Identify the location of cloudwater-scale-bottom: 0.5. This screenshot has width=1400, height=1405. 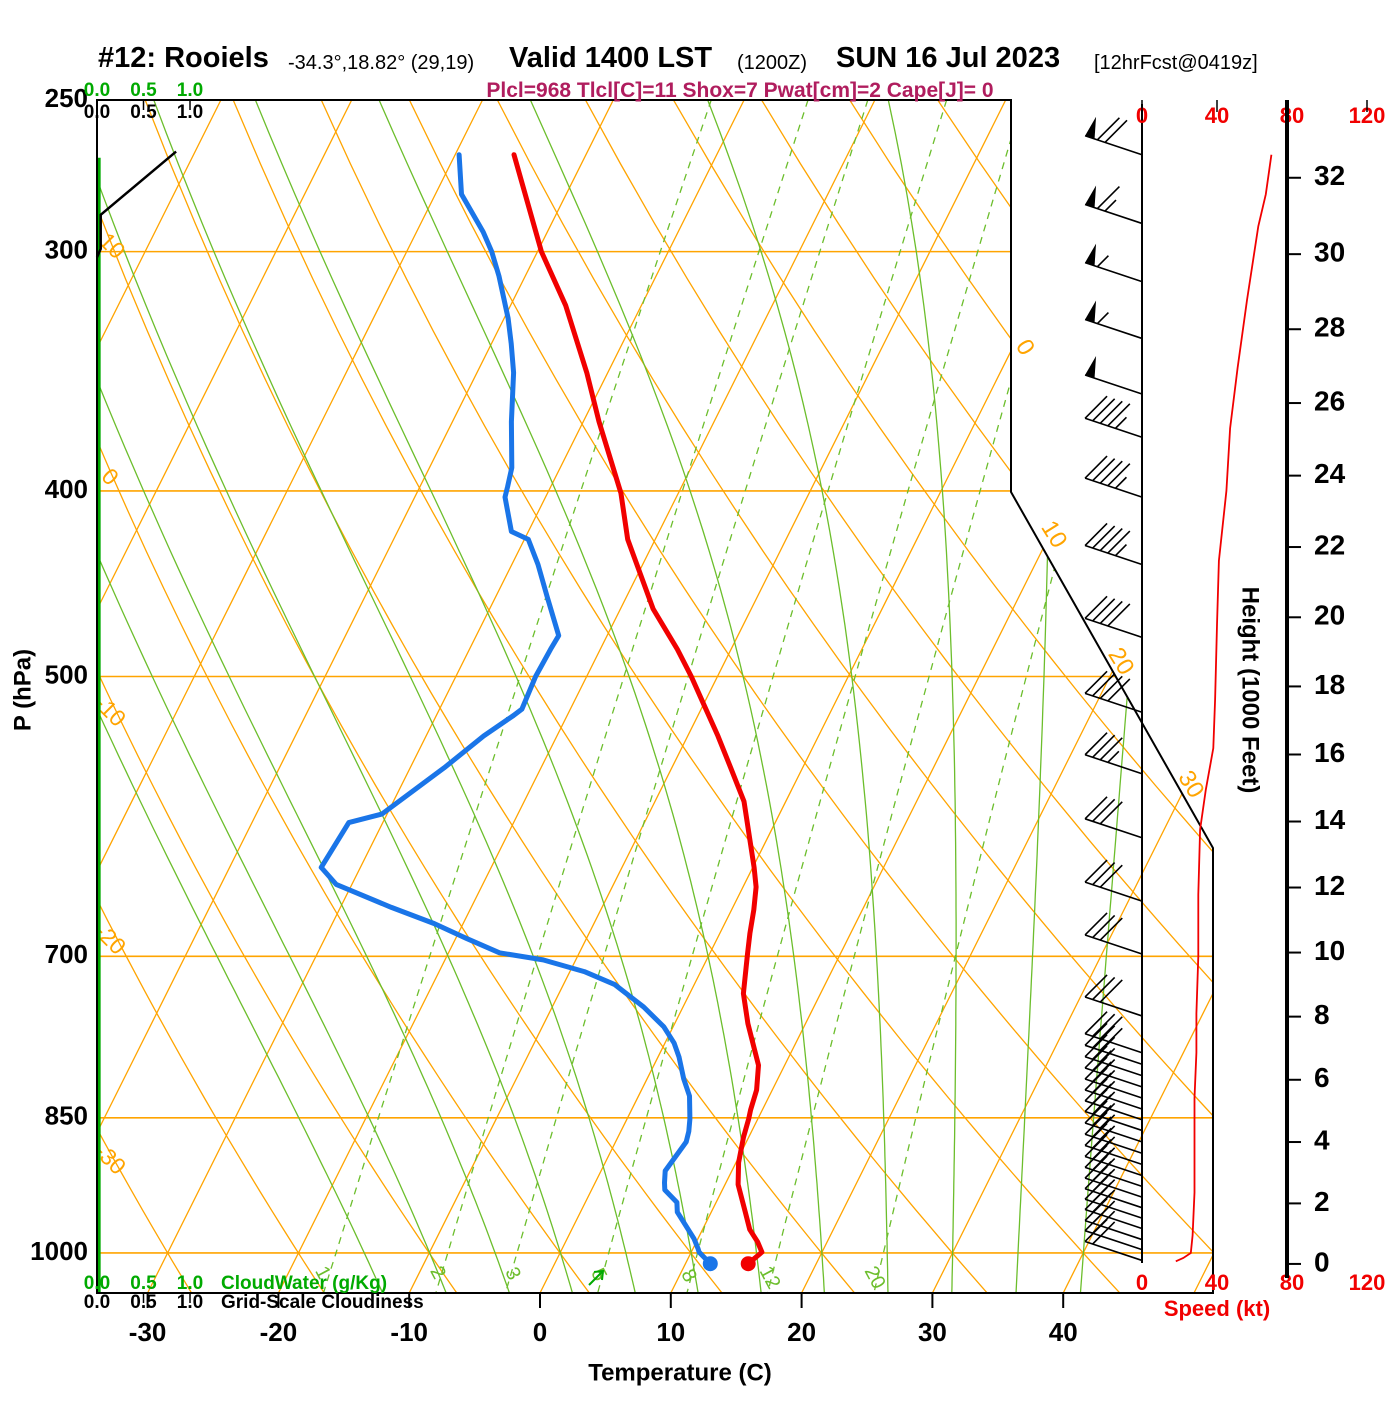
(143, 1283).